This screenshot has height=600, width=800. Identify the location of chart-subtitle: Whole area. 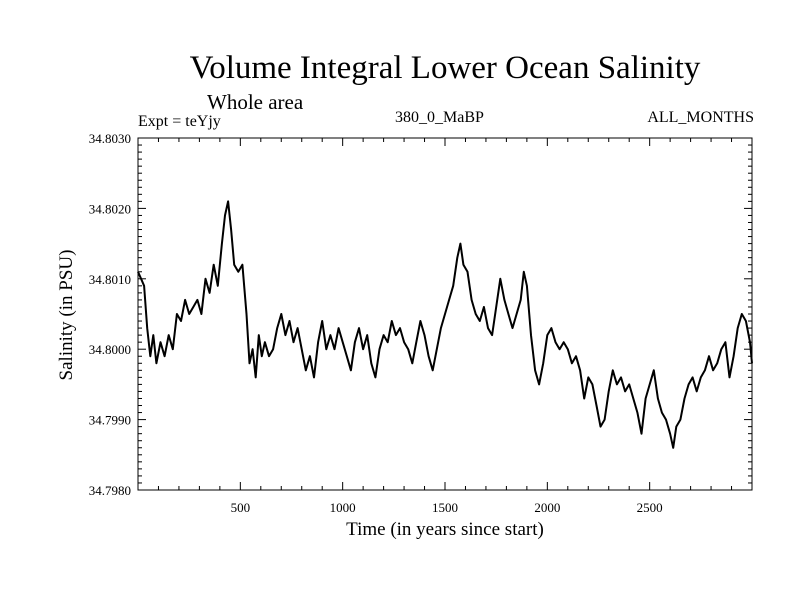
(255, 102).